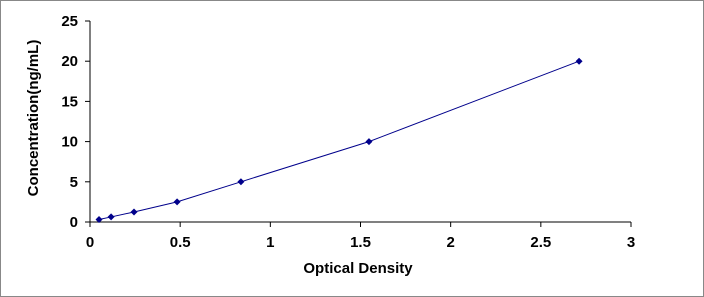 Image resolution: width=704 pixels, height=297 pixels. I want to click on x-tick-label: 2.5, so click(540, 242).